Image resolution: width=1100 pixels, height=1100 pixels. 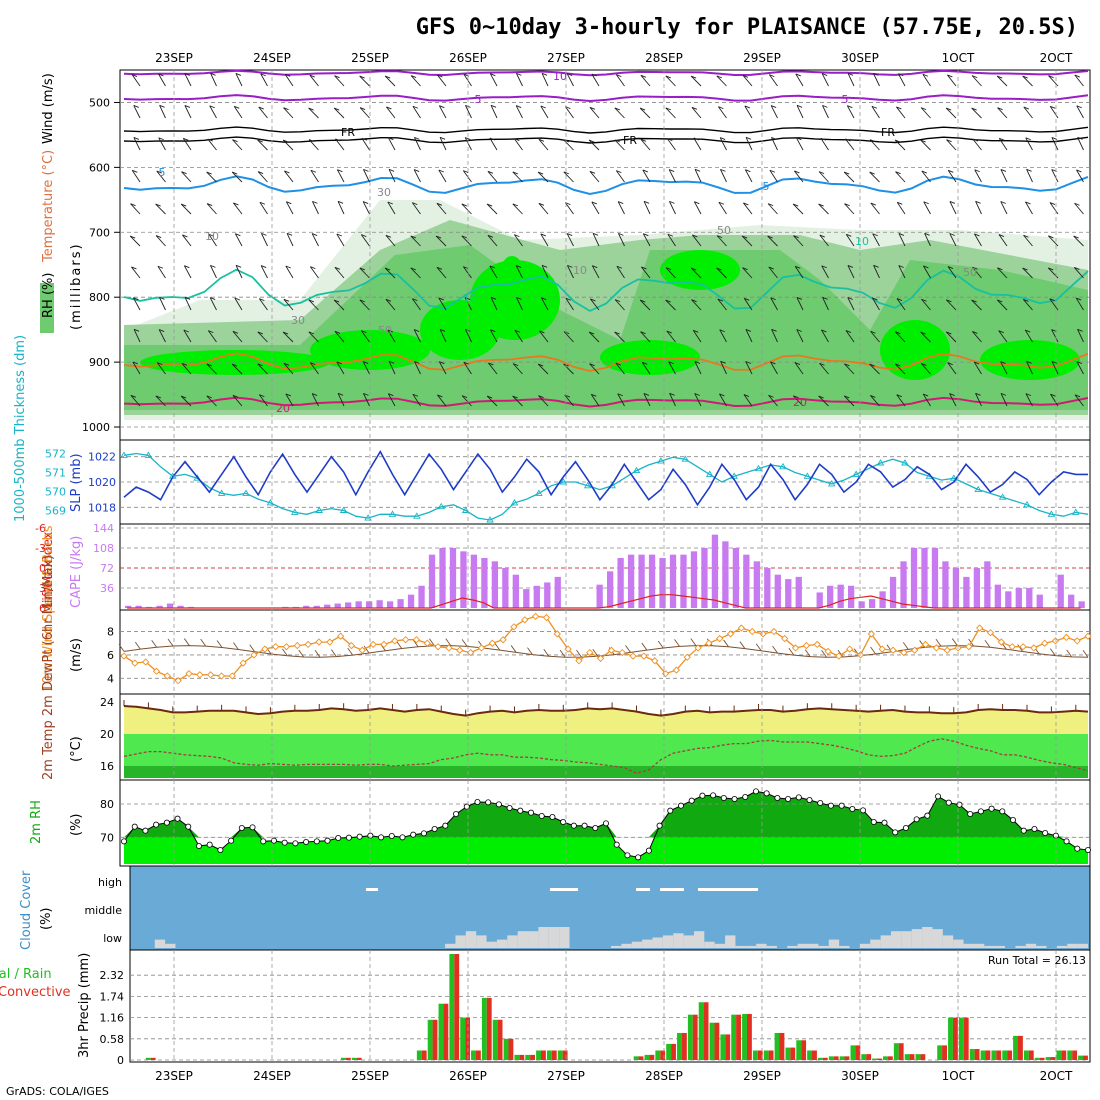 I want to click on precip-total-label: Total / Rain, so click(x=26, y=974).